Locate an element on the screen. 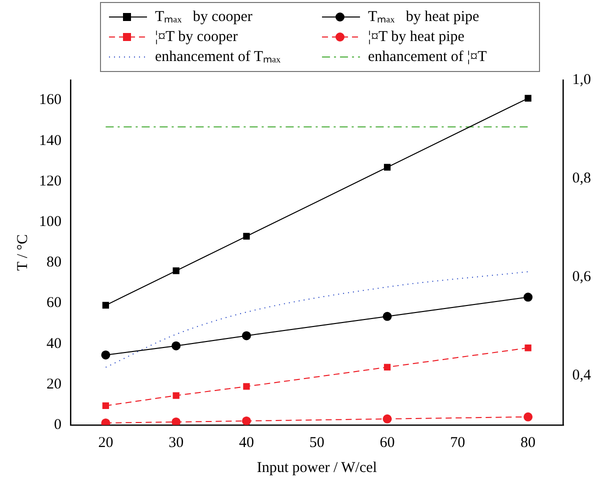  y2-tick-label: 1,0 is located at coordinates (581, 80).